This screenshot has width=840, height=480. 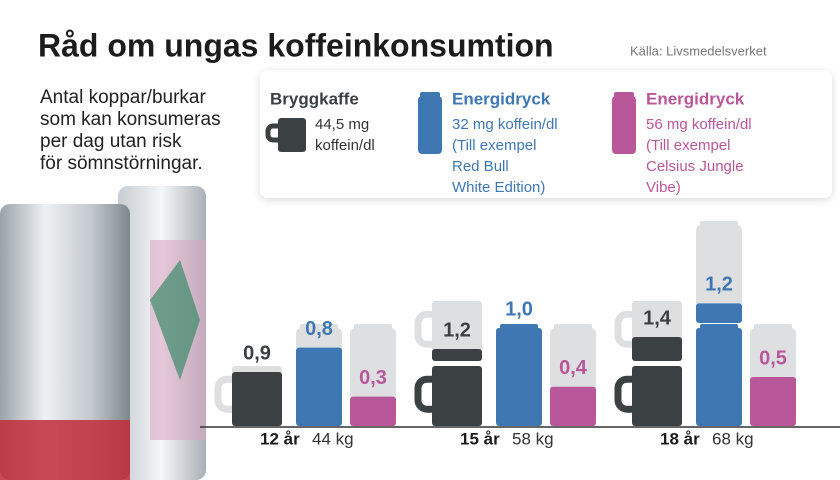 I want to click on category-label: 15 år, so click(x=480, y=438).